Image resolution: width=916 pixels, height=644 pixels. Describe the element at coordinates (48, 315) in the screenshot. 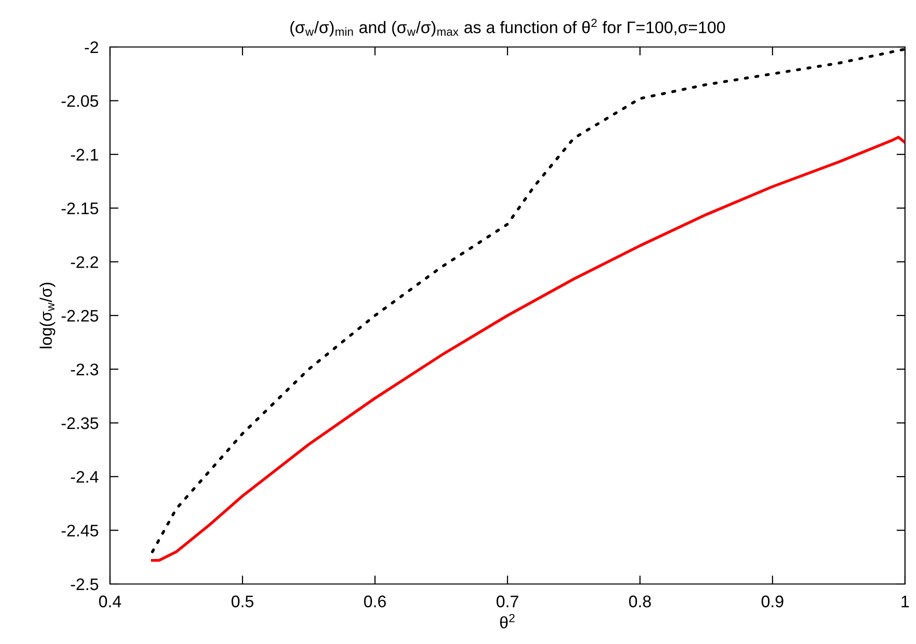

I see `y-axis-title: log(σ$_{w}$/σ)` at that location.